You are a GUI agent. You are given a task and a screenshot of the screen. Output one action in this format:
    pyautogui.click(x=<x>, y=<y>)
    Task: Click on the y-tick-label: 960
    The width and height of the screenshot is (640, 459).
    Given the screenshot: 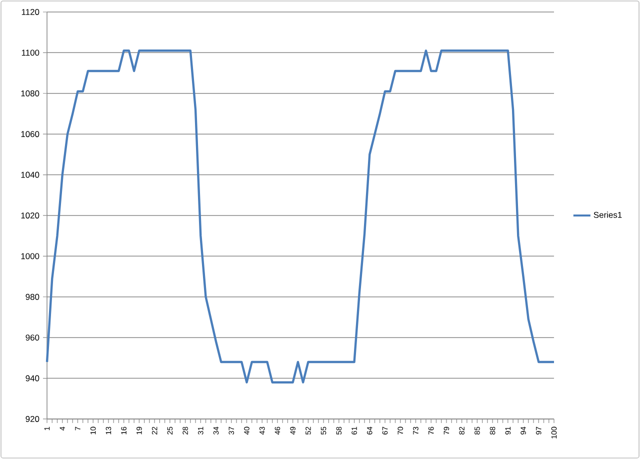 What is the action you would take?
    pyautogui.click(x=33, y=337)
    